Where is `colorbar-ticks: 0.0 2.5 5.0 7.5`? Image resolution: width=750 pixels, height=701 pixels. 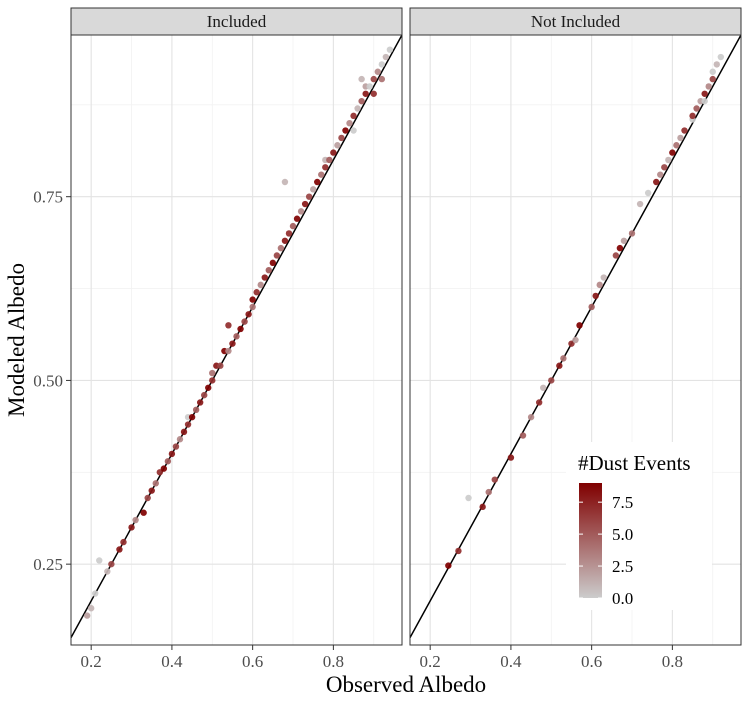 colorbar-ticks: 0.0 2.5 5.0 7.5 is located at coordinates (606, 550).